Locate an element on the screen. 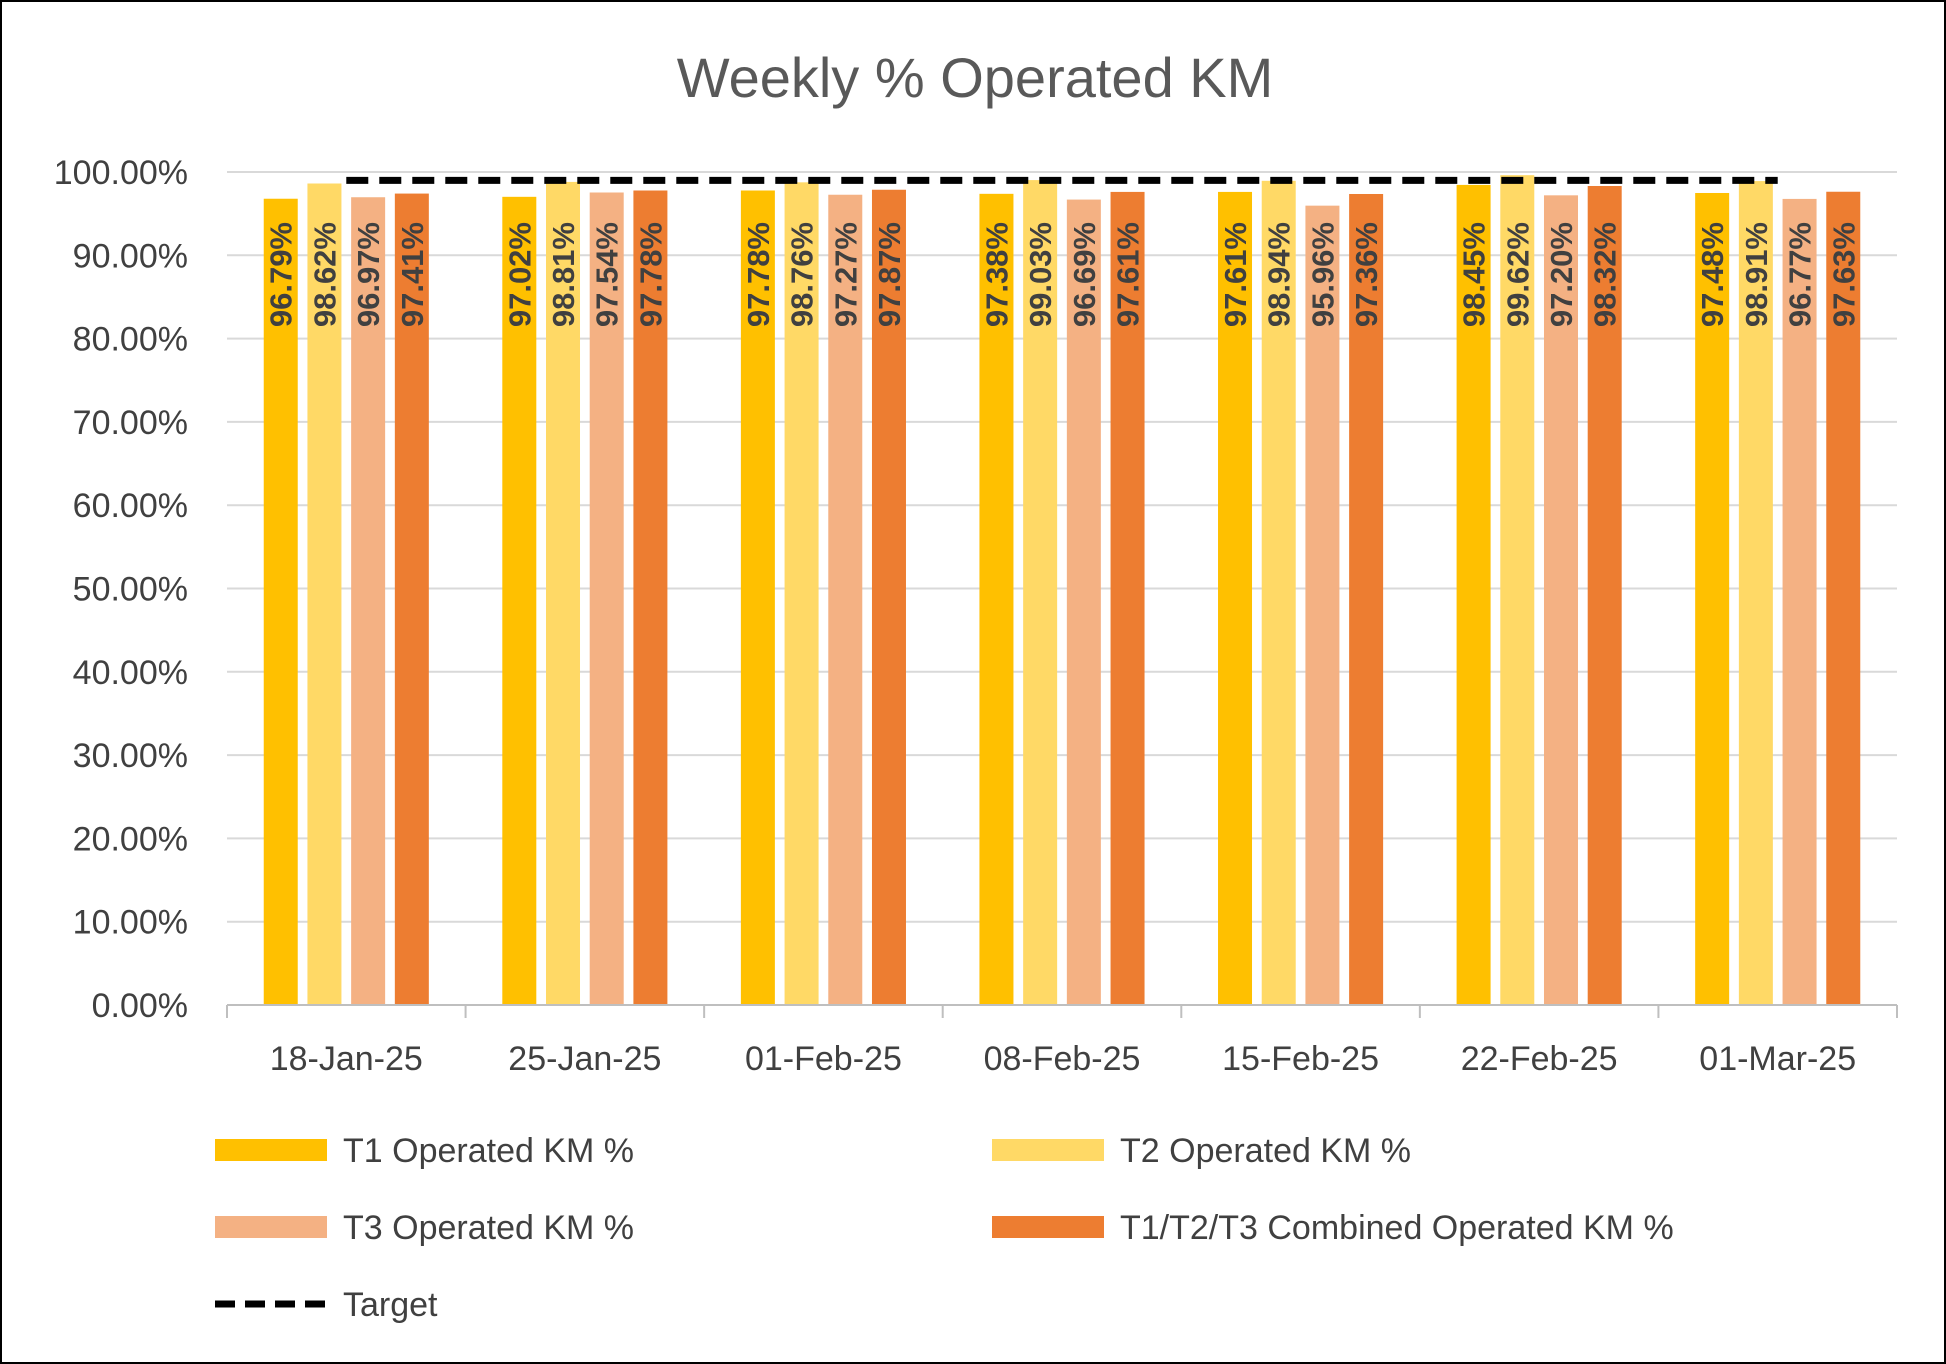 This screenshot has height=1364, width=1946. data-label: 98.32% is located at coordinates (1605, 274).